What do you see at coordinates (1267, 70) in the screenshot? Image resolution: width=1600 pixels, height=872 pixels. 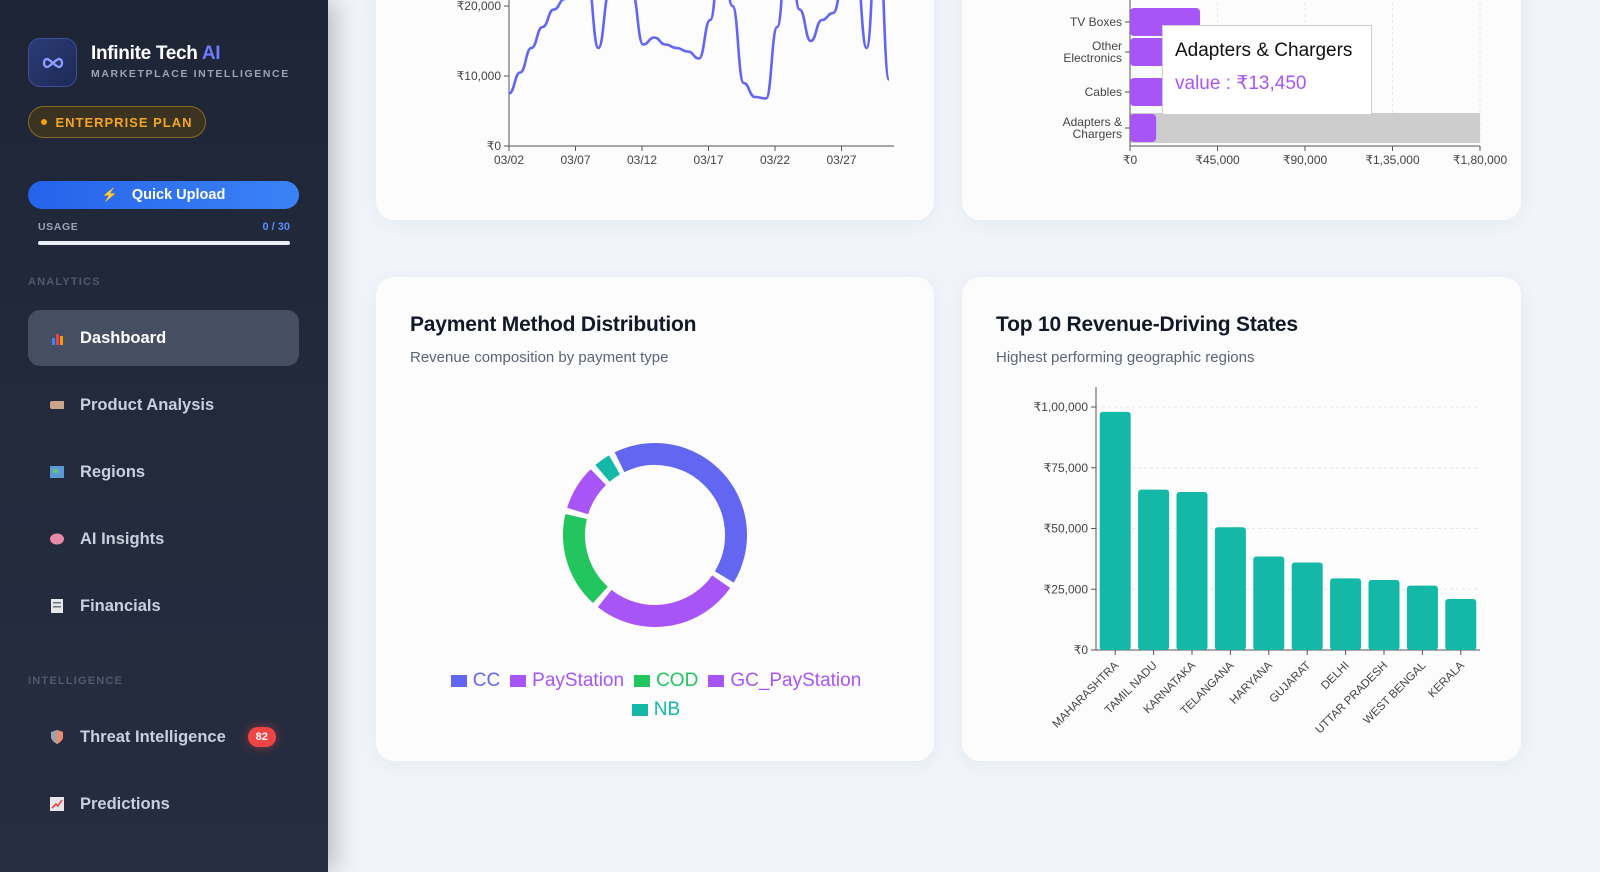 I see `chart-tooltip: Adapters & Chargers value : ₹13,450` at bounding box center [1267, 70].